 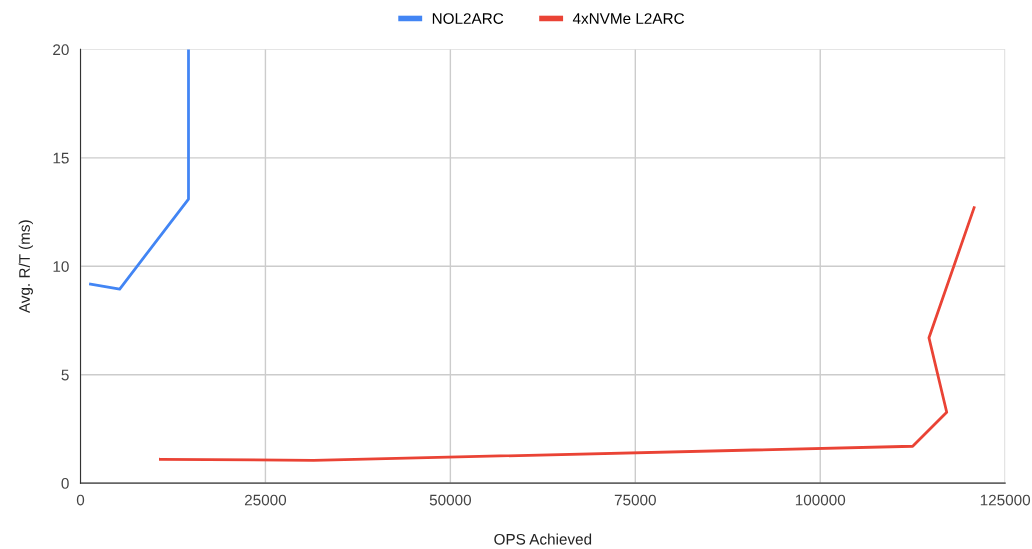 What do you see at coordinates (65, 483) in the screenshot?
I see `y-tick-label: 0` at bounding box center [65, 483].